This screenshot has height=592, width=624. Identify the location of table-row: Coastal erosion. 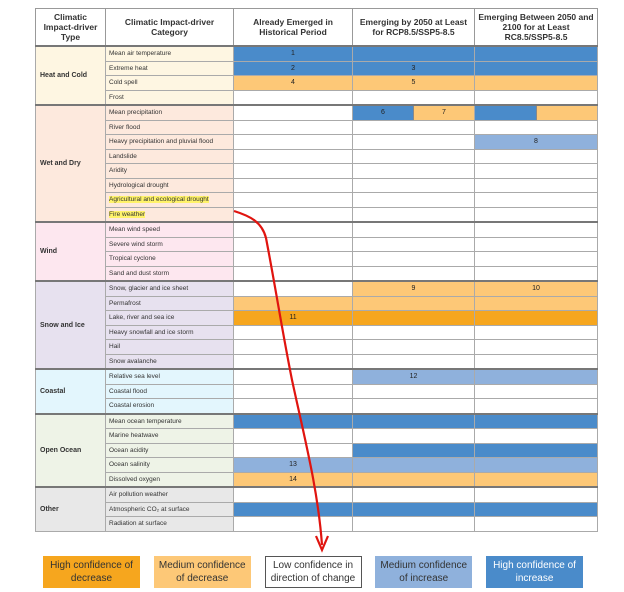
(317, 406).